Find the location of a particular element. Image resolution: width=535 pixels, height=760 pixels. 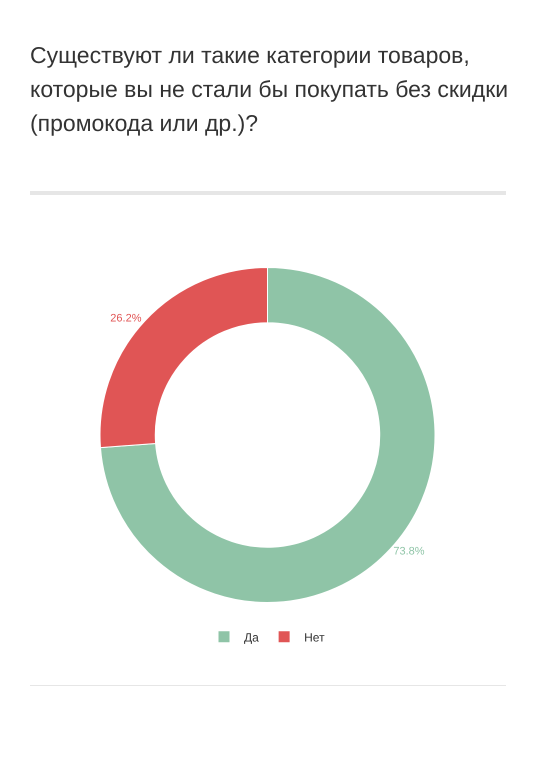

legend-label: Нет is located at coordinates (315, 637).